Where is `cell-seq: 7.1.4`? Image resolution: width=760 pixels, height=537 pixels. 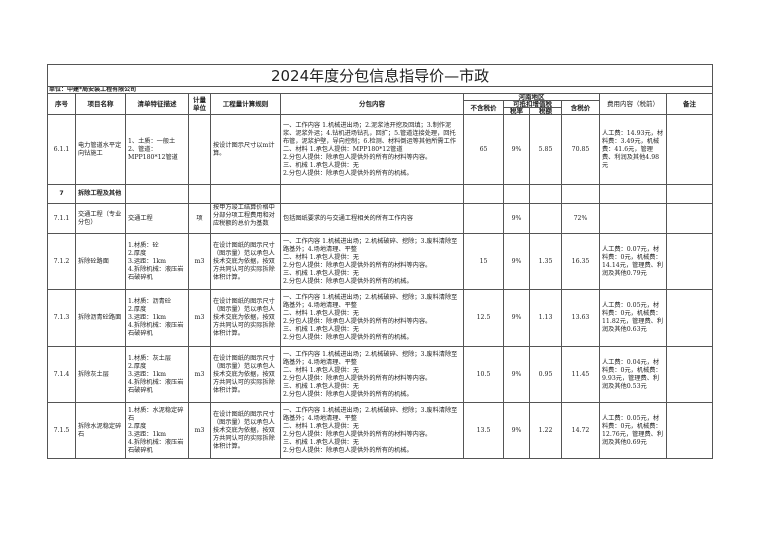 cell-seq: 7.1.4 is located at coordinates (61, 374).